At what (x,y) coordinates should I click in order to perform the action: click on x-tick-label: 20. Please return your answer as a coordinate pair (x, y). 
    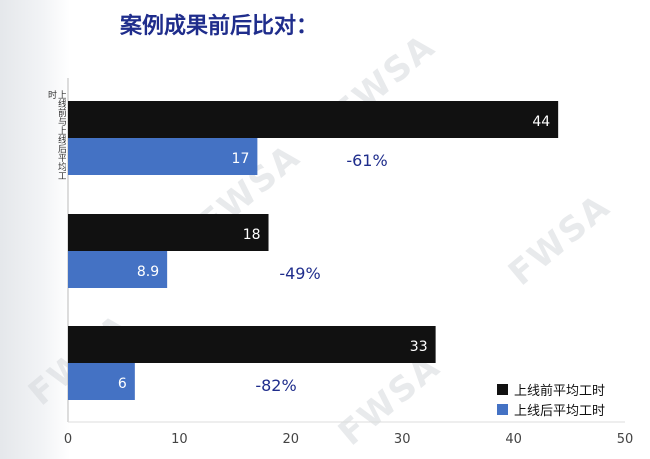
    Looking at the image, I should click on (291, 439).